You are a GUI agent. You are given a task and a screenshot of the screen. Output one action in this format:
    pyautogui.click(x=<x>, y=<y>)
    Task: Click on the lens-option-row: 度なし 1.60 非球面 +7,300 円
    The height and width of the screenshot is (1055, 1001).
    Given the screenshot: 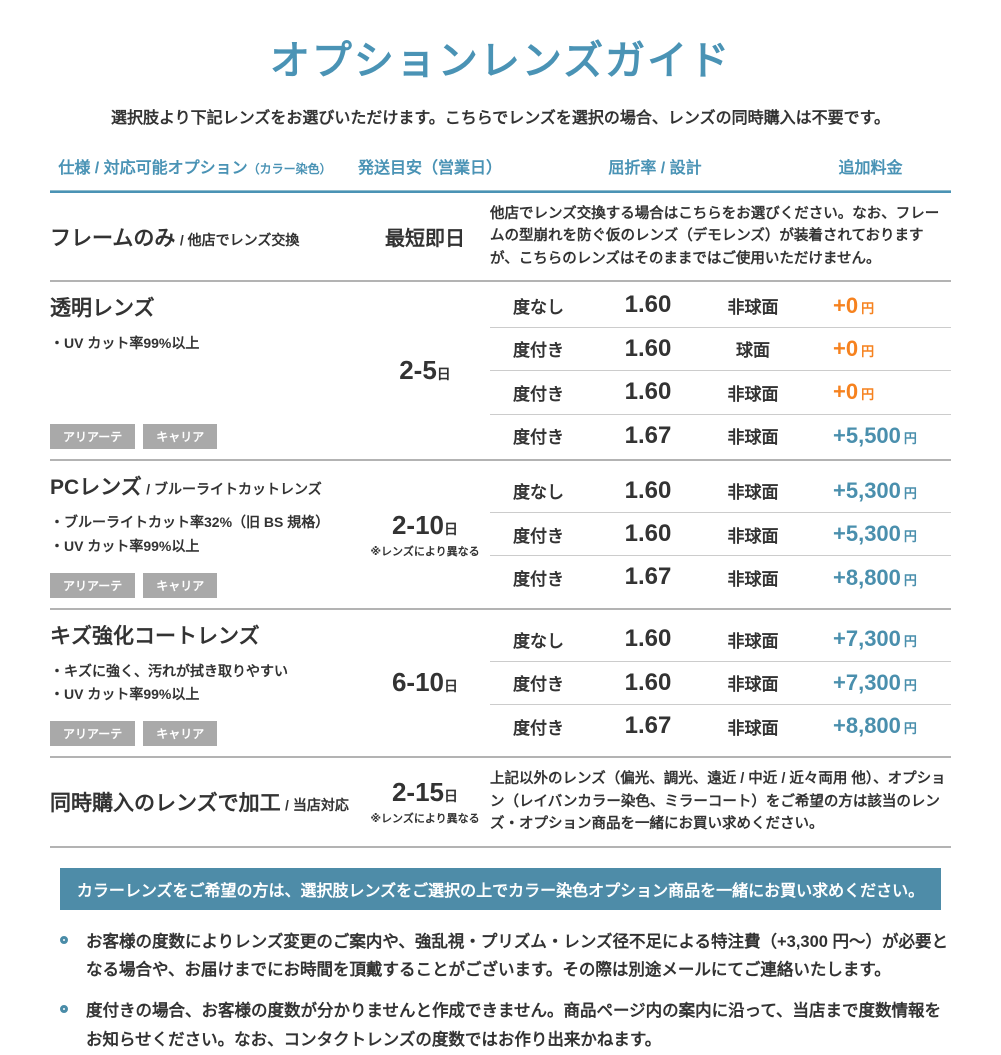 What is the action you would take?
    pyautogui.click(x=720, y=639)
    